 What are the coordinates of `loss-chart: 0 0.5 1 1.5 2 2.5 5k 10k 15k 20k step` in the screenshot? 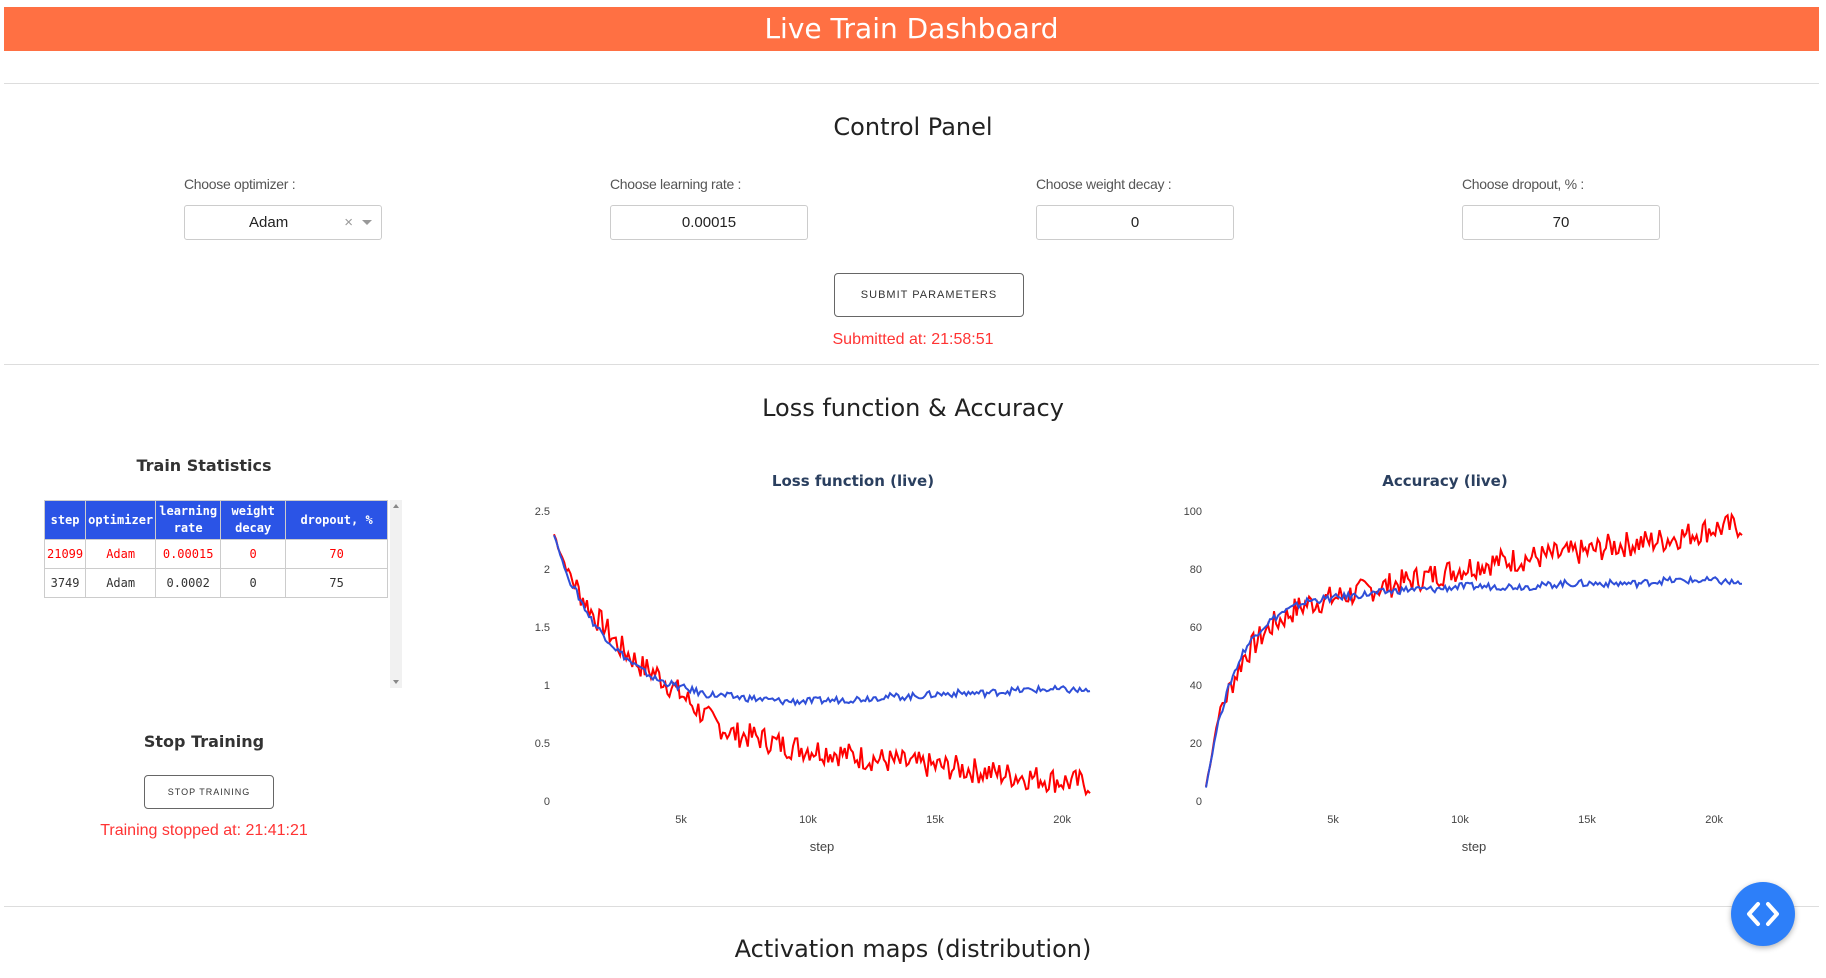 It's located at (820, 682).